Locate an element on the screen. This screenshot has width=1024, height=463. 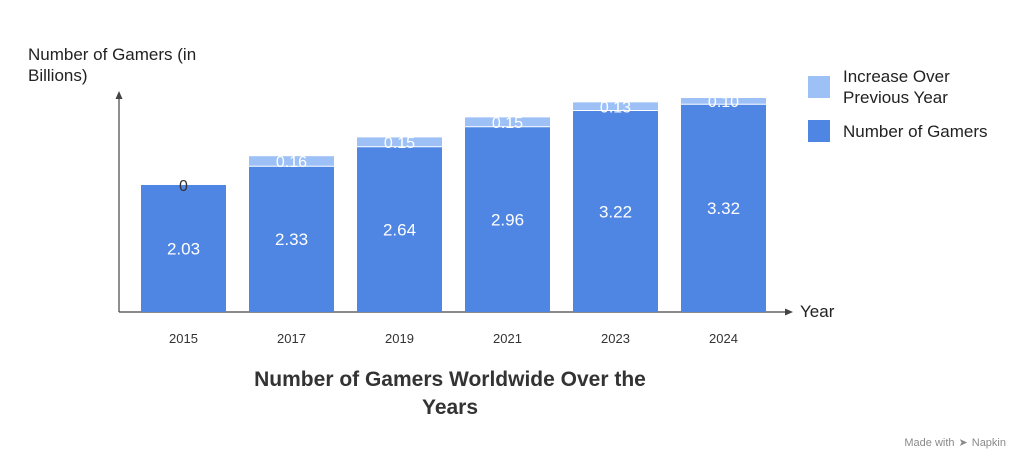
y-axis-label: Number of Gamers (in Billions) is located at coordinates (112, 65).